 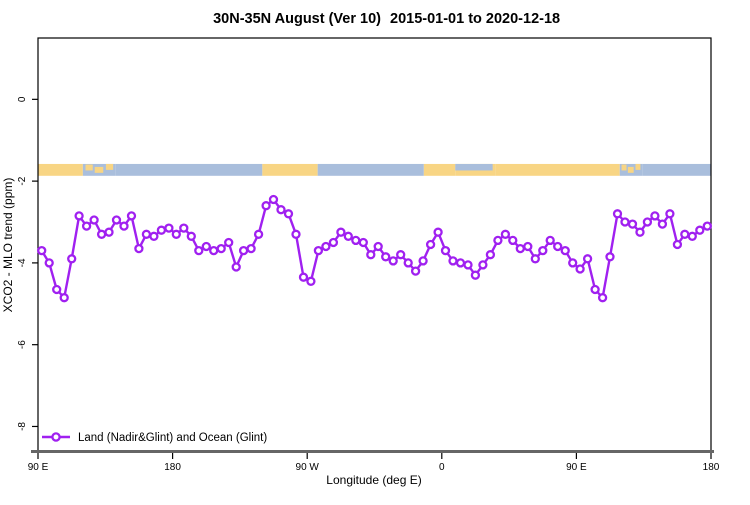 What do you see at coordinates (22, 426) in the screenshot?
I see `y-tick-label: -8` at bounding box center [22, 426].